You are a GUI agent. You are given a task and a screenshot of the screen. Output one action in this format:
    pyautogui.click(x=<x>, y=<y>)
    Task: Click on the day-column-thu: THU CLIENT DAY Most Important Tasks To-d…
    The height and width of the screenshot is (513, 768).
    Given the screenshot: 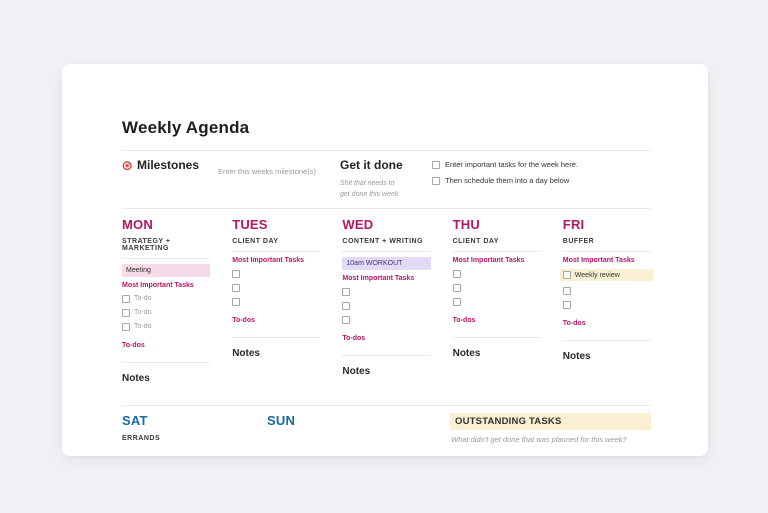 What is the action you would take?
    pyautogui.click(x=496, y=311)
    